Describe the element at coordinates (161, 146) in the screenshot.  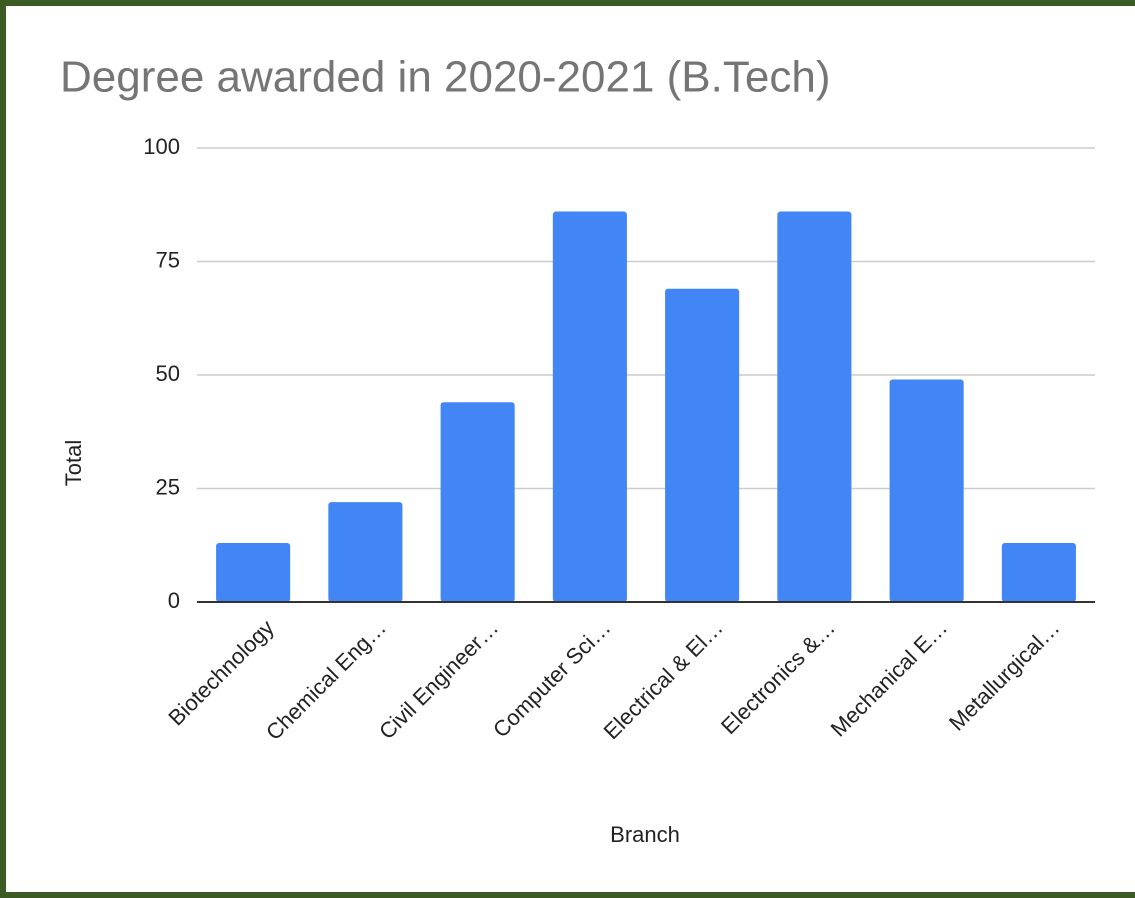
I see `y-tick-label: 100` at that location.